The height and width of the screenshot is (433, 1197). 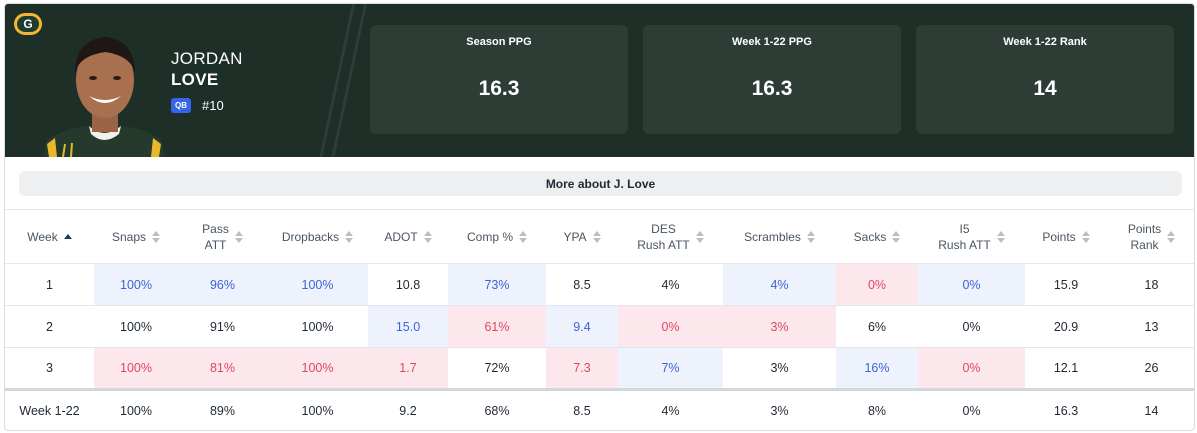 What do you see at coordinates (497, 368) in the screenshot?
I see `table-cell: 72%` at bounding box center [497, 368].